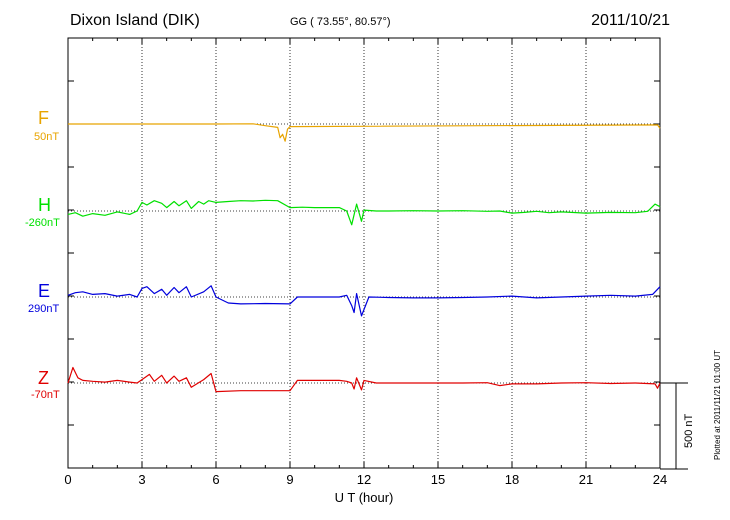 The height and width of the screenshot is (520, 730). Describe the element at coordinates (43, 378) in the screenshot. I see `label-Z: Z` at that location.